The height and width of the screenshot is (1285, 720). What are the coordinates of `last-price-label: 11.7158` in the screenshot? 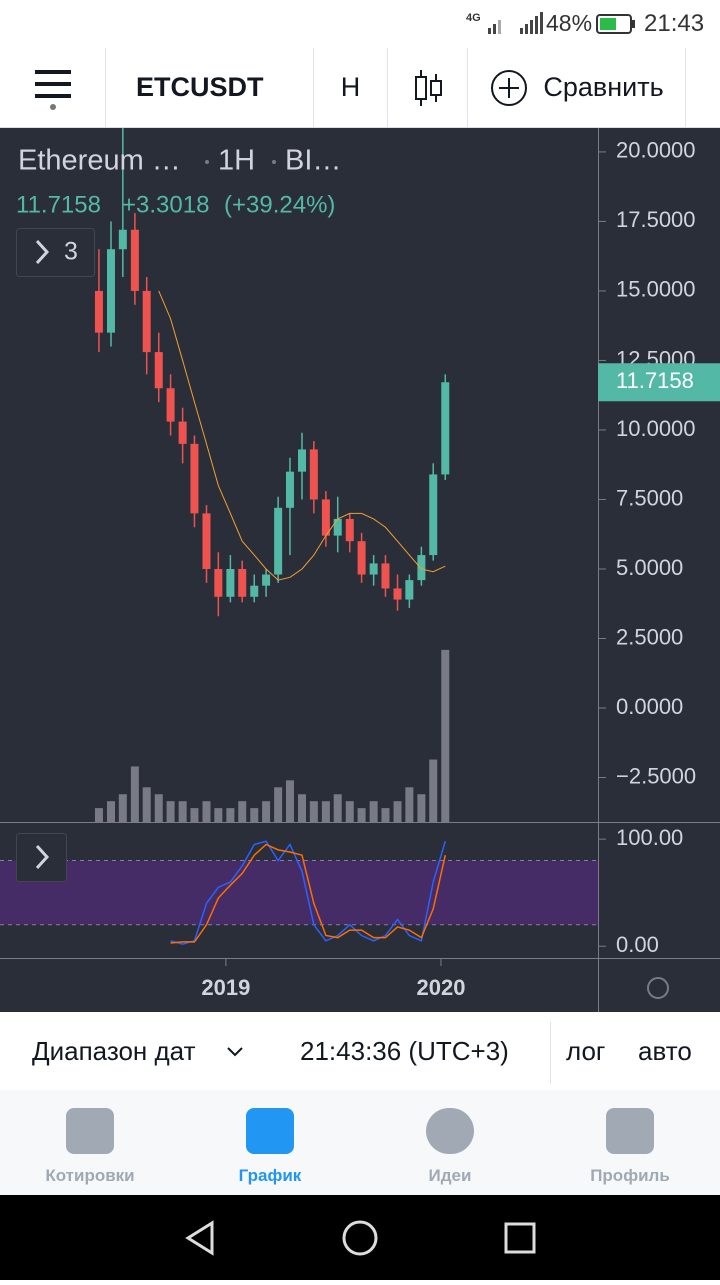 It's located at (655, 380).